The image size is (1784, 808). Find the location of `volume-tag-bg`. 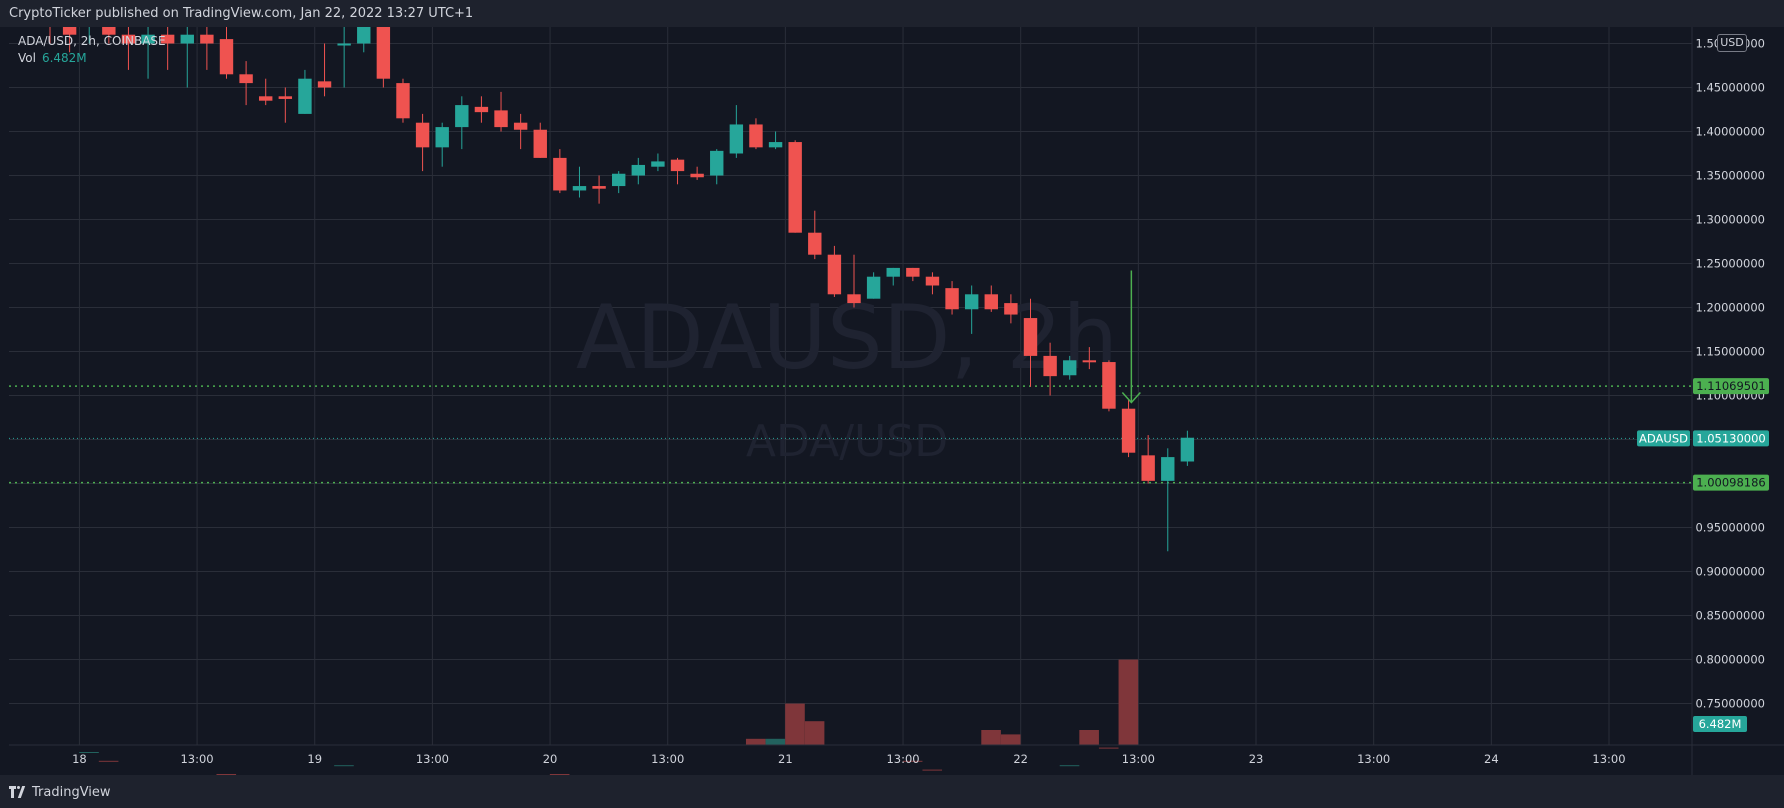

volume-tag-bg is located at coordinates (1720, 724).